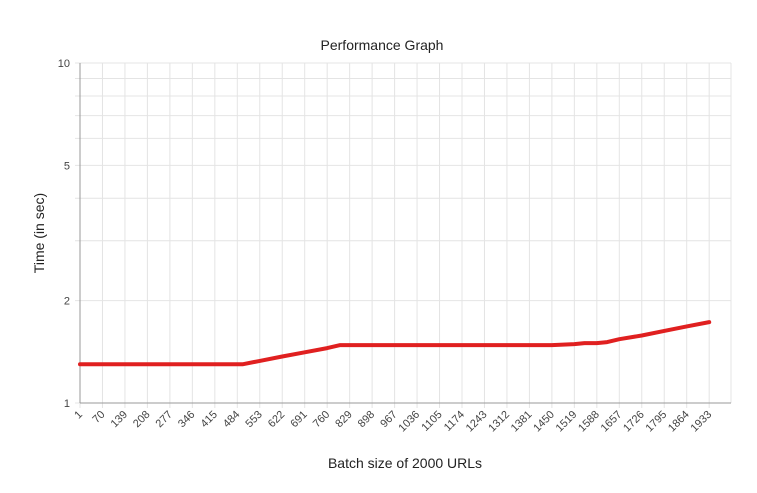 Image resolution: width=757 pixels, height=493 pixels. Describe the element at coordinates (567, 422) in the screenshot. I see `x-tick-label: 1519` at that location.